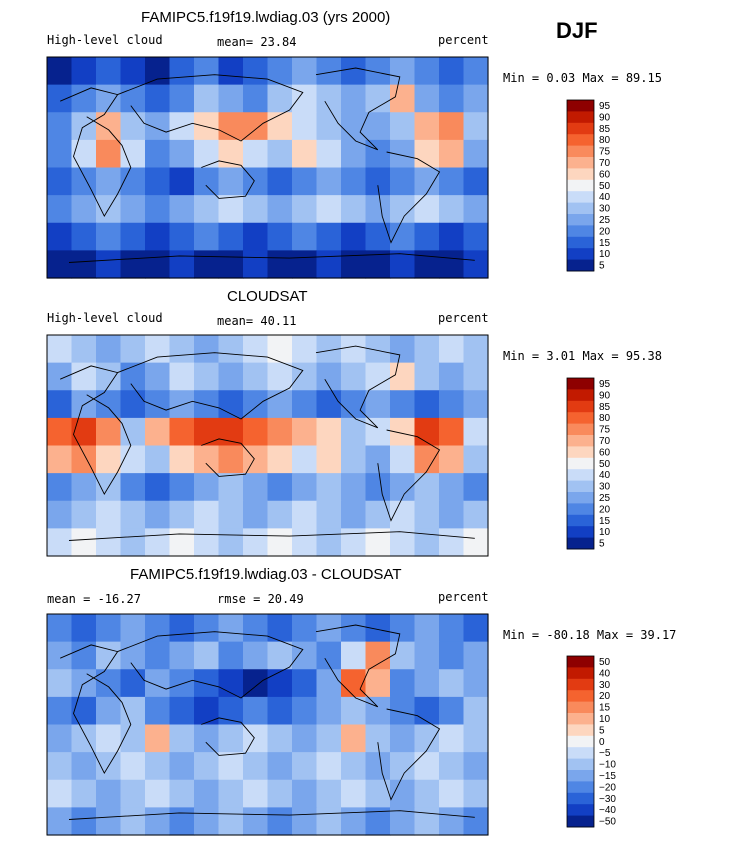 This screenshot has height=846, width=733. What do you see at coordinates (577, 30) in the screenshot?
I see `season-label: DJF` at bounding box center [577, 30].